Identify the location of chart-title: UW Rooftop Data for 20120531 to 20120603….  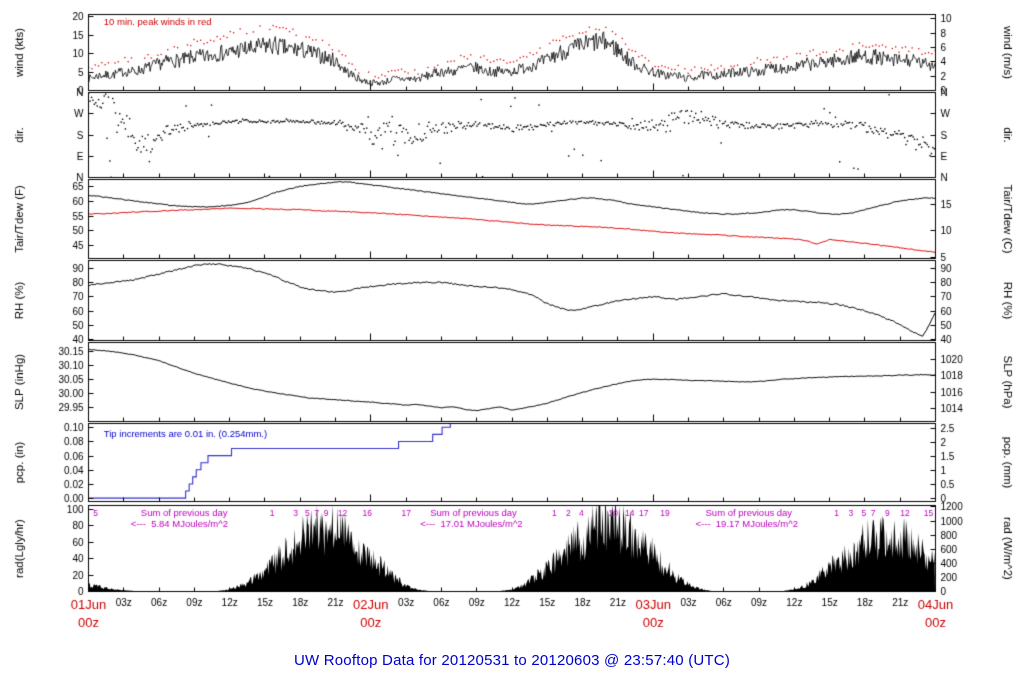
(512, 660).